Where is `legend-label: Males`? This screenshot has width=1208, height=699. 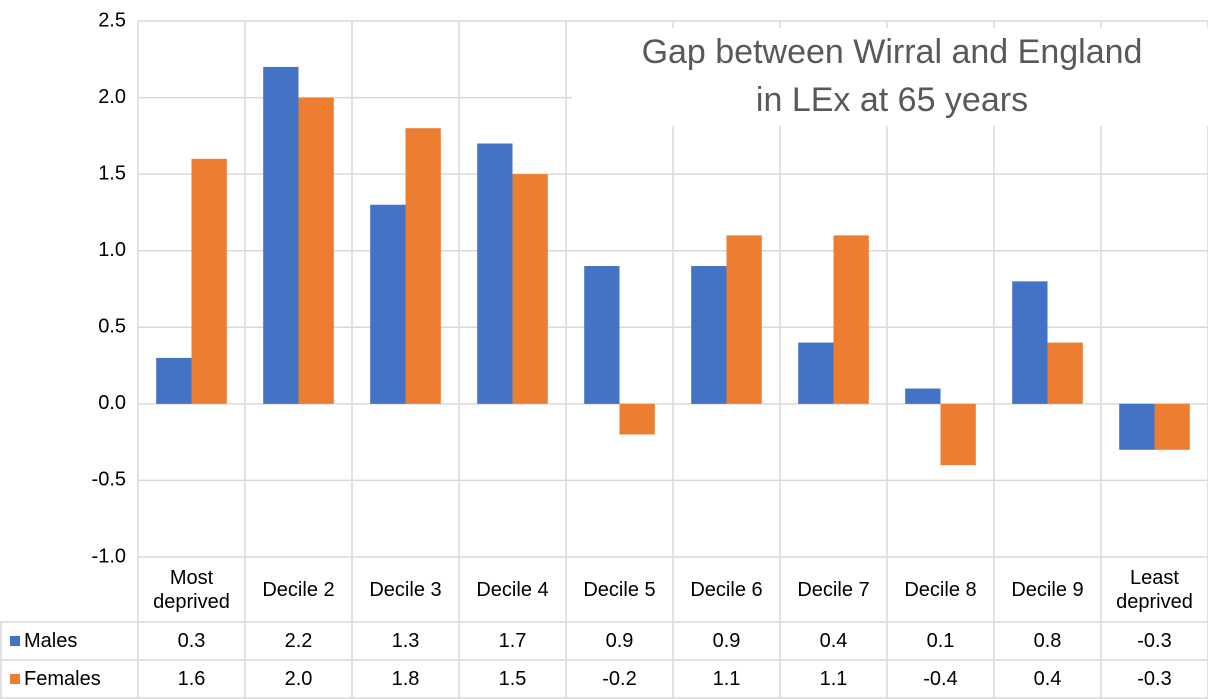
legend-label: Males is located at coordinates (51, 641).